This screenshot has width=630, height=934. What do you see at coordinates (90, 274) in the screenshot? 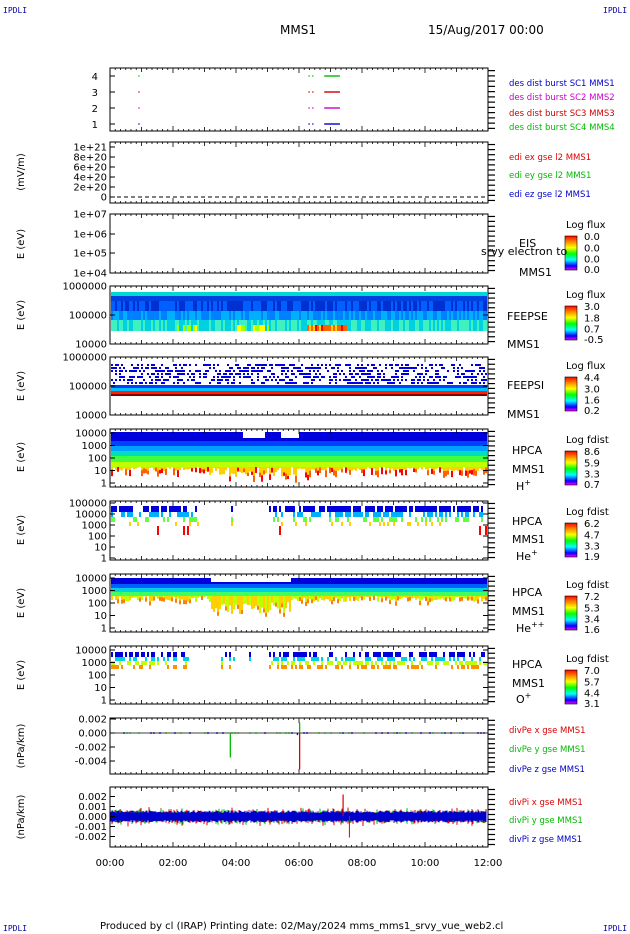
I see `eis-panel-ytick: 1e+04` at bounding box center [90, 274].